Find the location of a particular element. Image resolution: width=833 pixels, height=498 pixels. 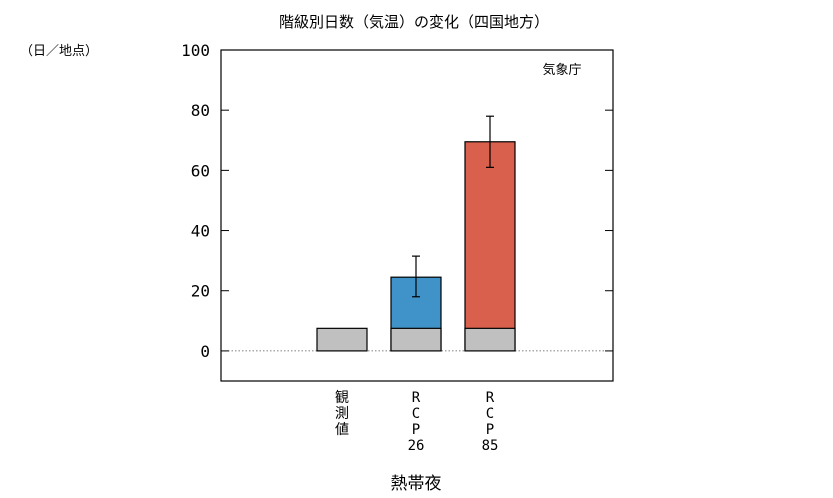

bars is located at coordinates (416, 246).